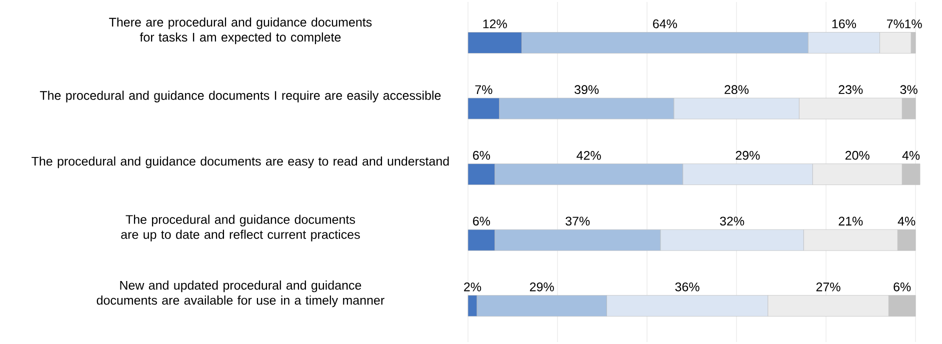 This screenshot has height=344, width=942. Describe the element at coordinates (240, 30) in the screenshot. I see `y-tick-label: There are procedural and guidance documents for tasks I am expected to complete` at that location.